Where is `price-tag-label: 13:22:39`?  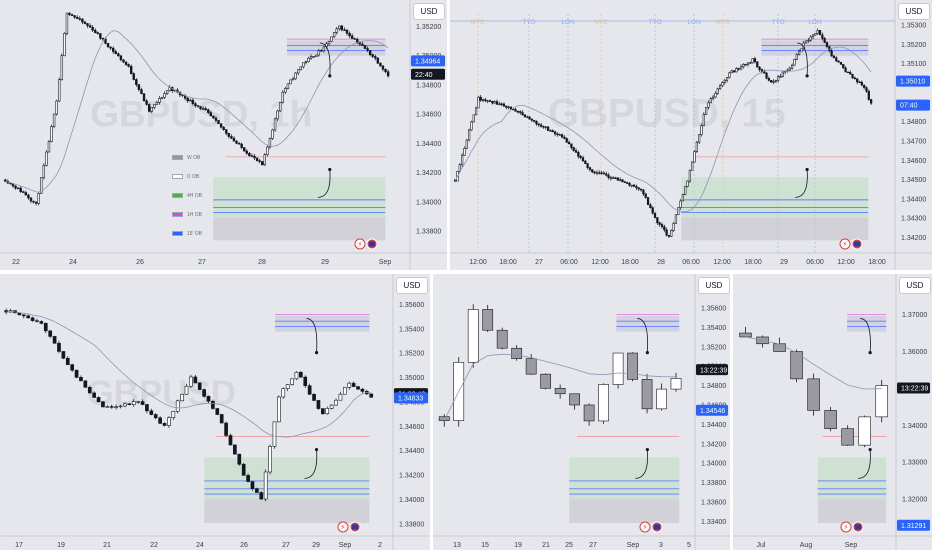
price-tag-label: 13:22:39 is located at coordinates (914, 389).